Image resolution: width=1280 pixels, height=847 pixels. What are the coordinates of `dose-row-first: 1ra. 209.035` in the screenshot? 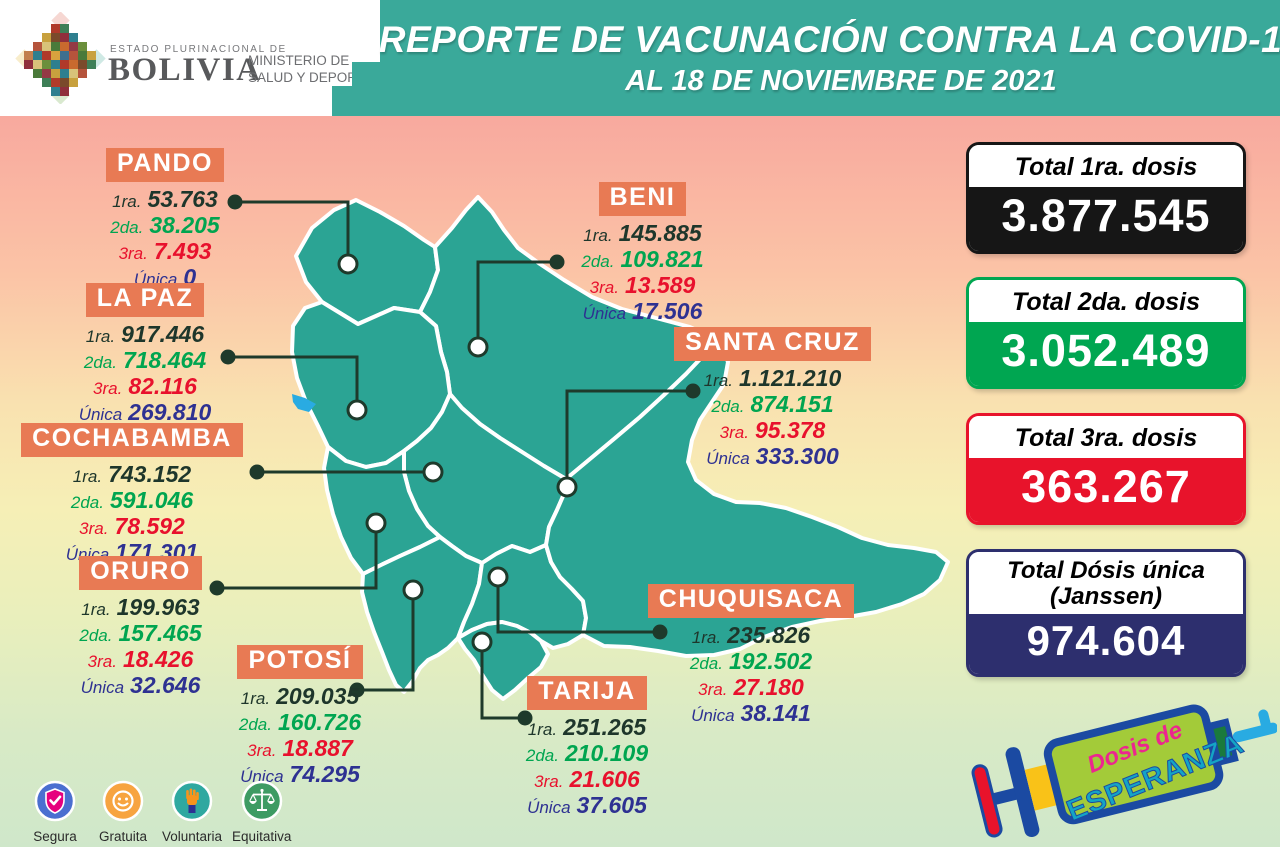 It's located at (300, 696).